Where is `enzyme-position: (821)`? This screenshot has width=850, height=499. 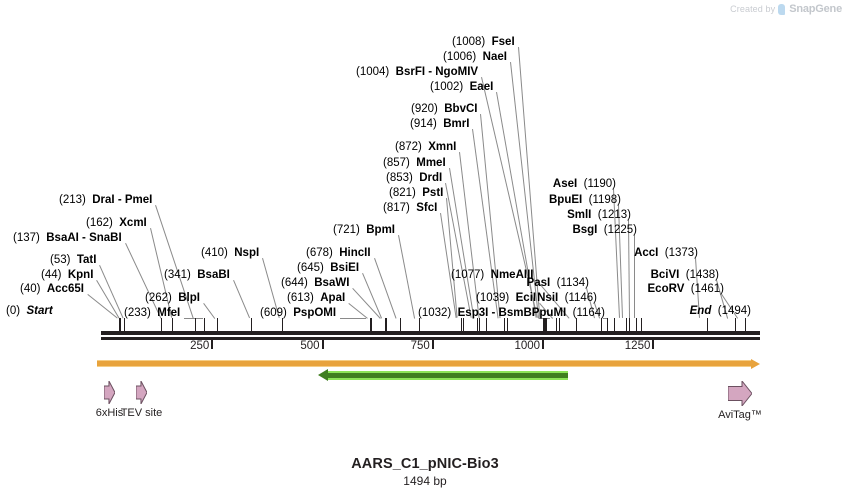 enzyme-position: (821) is located at coordinates (402, 193).